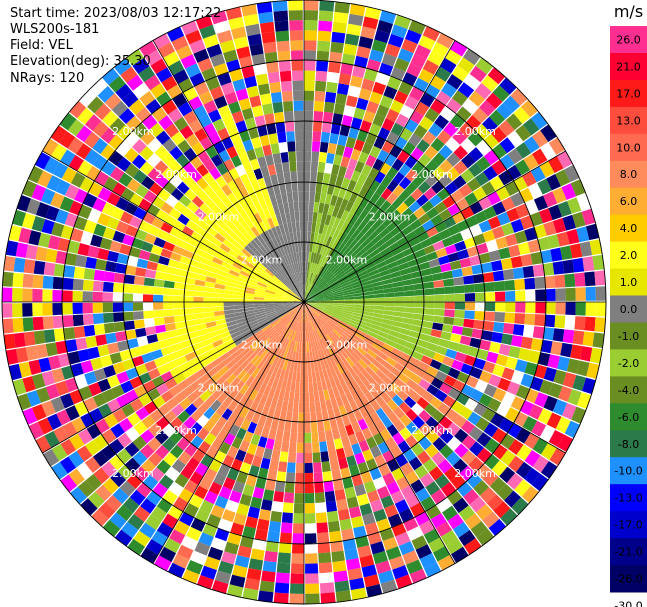  I want to click on azimuth-spoke, so click(228, 432).